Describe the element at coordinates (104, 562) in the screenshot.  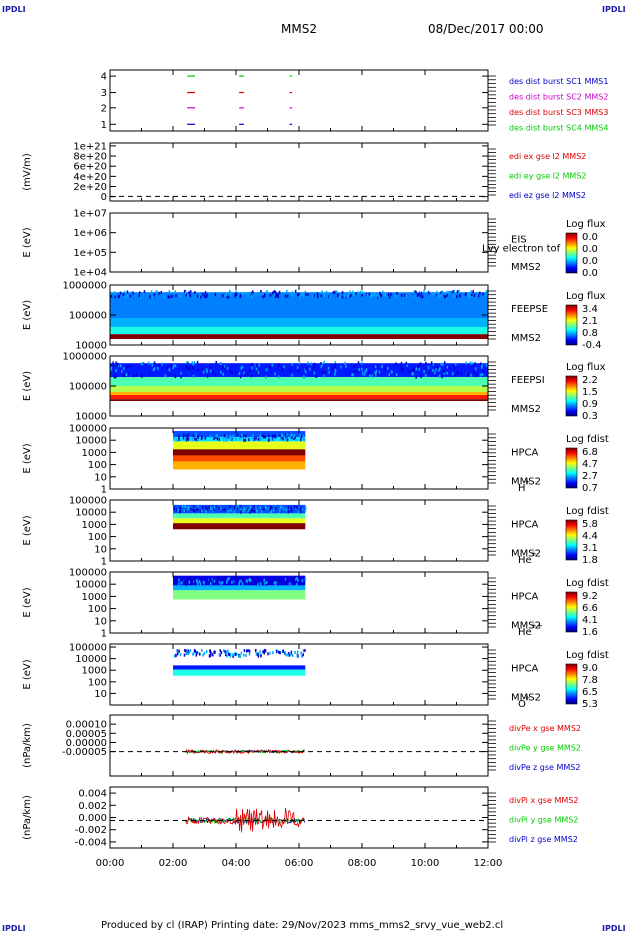
I see `y-tick-label: 1` at that location.